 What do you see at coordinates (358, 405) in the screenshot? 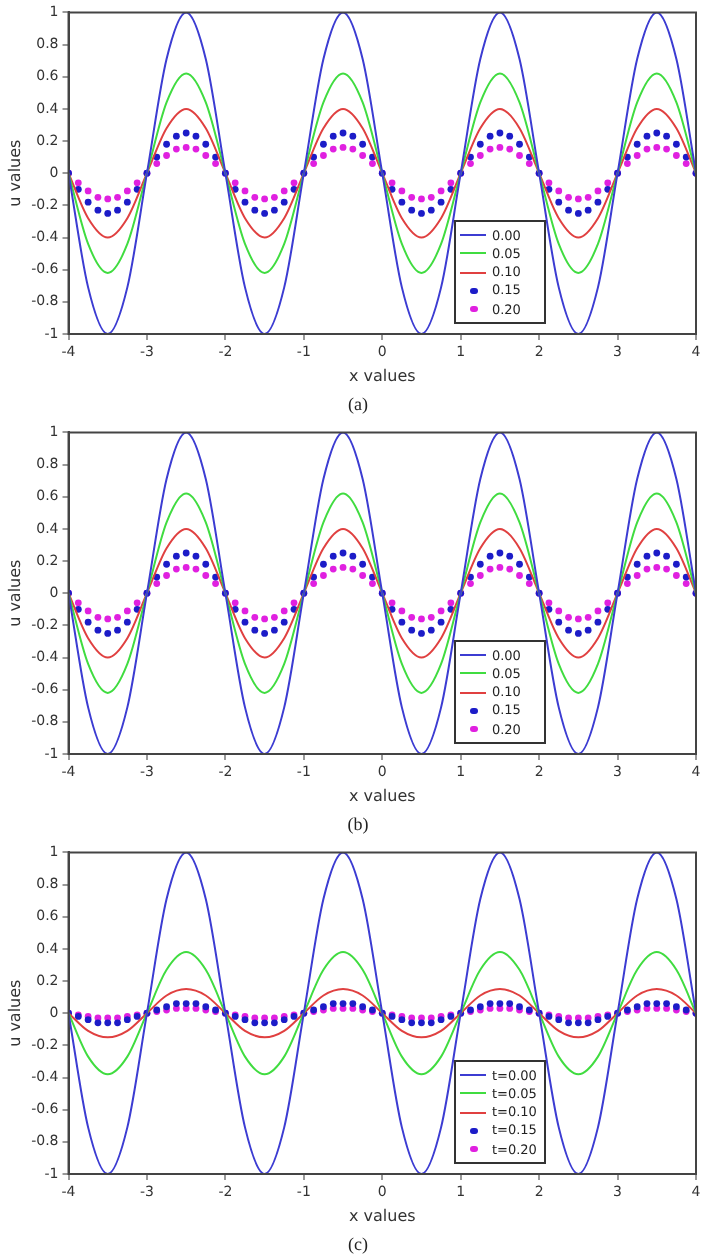
I see `text: (a)` at bounding box center [358, 405].